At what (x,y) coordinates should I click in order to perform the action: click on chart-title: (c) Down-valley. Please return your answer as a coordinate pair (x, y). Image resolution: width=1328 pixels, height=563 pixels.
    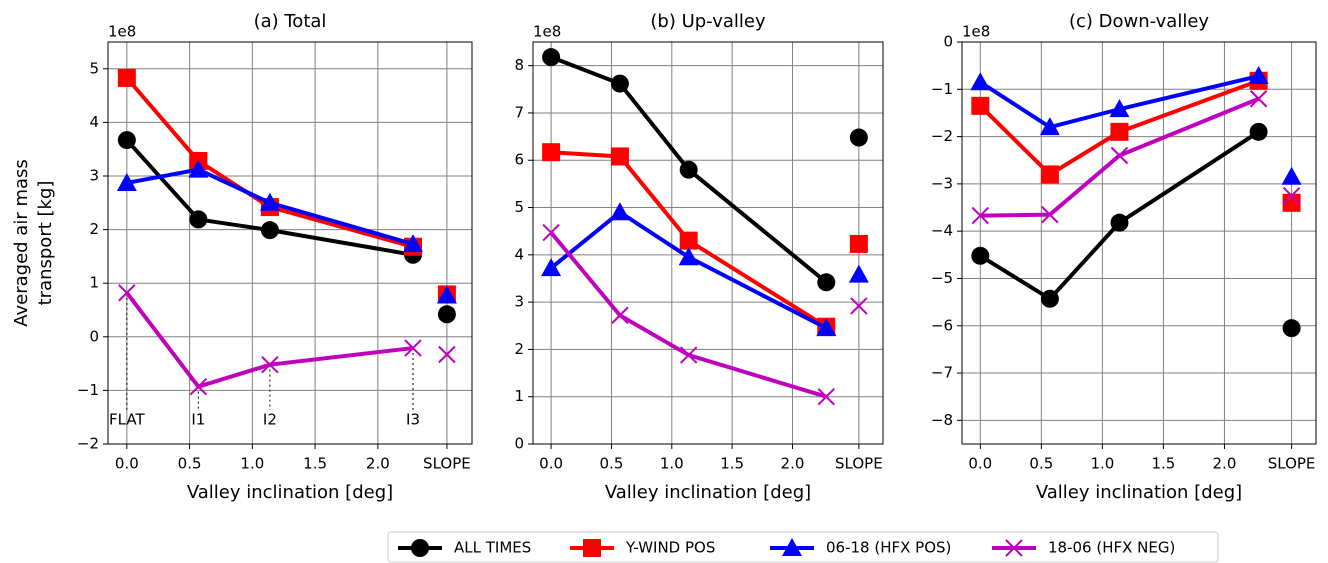
    Looking at the image, I should click on (1139, 21).